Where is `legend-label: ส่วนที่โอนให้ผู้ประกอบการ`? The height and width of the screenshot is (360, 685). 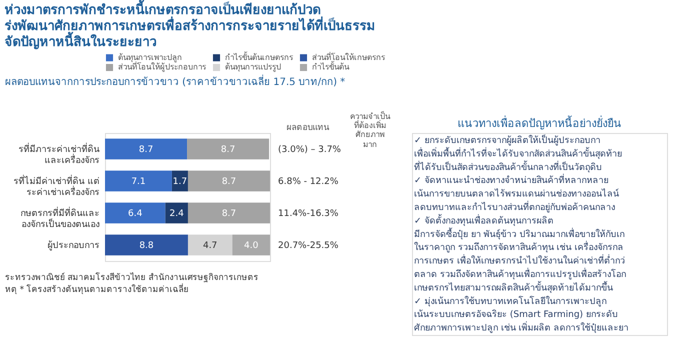 legend-label: ส่วนที่โอนให้ผู้ประกอบการ is located at coordinates (162, 66).